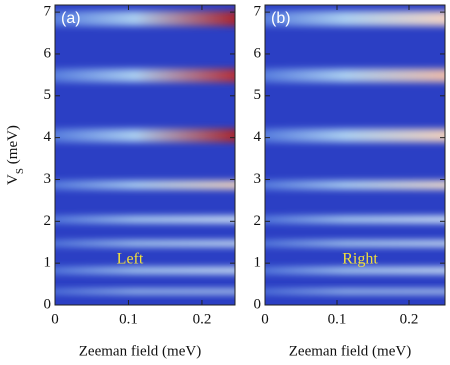  I want to click on y-axis-label: VS (meV), so click(15, 155).